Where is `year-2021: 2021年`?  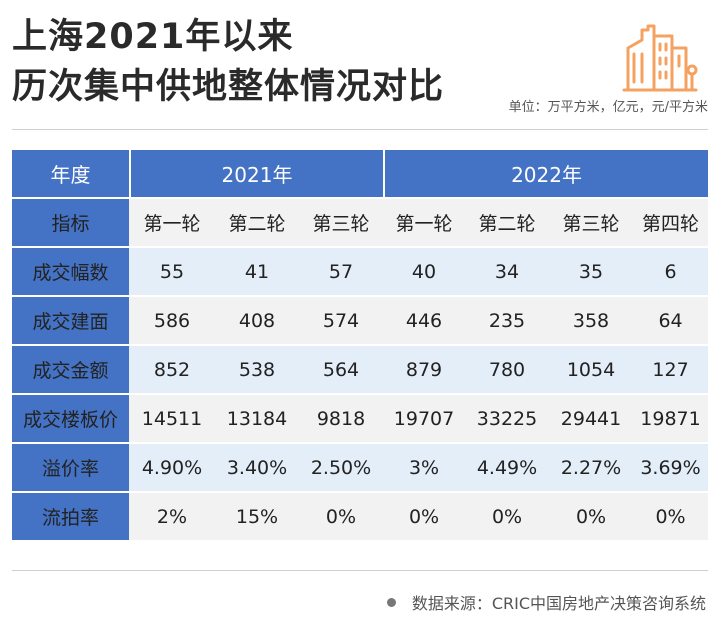 year-2021: 2021年 is located at coordinates (256, 174).